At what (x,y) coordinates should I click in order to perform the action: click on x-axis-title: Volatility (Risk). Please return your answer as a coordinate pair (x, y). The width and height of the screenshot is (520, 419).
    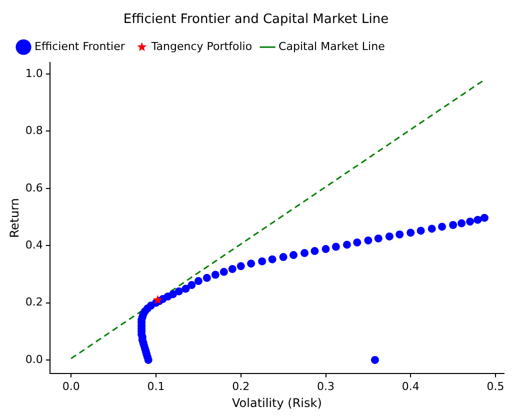
    Looking at the image, I should click on (277, 403).